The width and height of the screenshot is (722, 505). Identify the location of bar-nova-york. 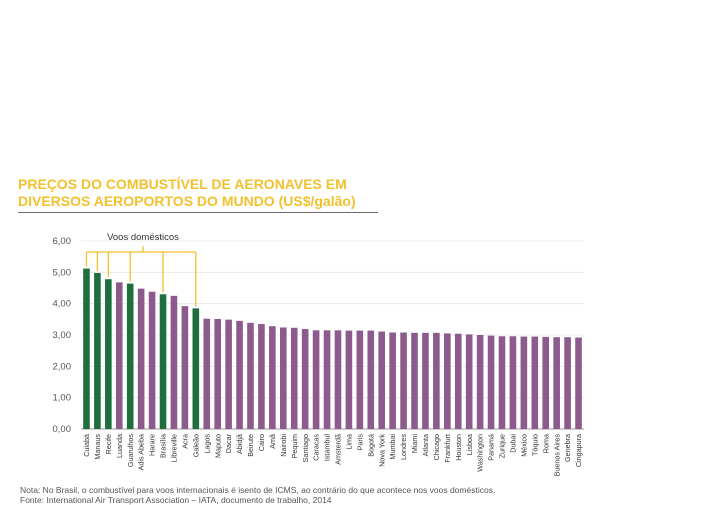
(382, 380).